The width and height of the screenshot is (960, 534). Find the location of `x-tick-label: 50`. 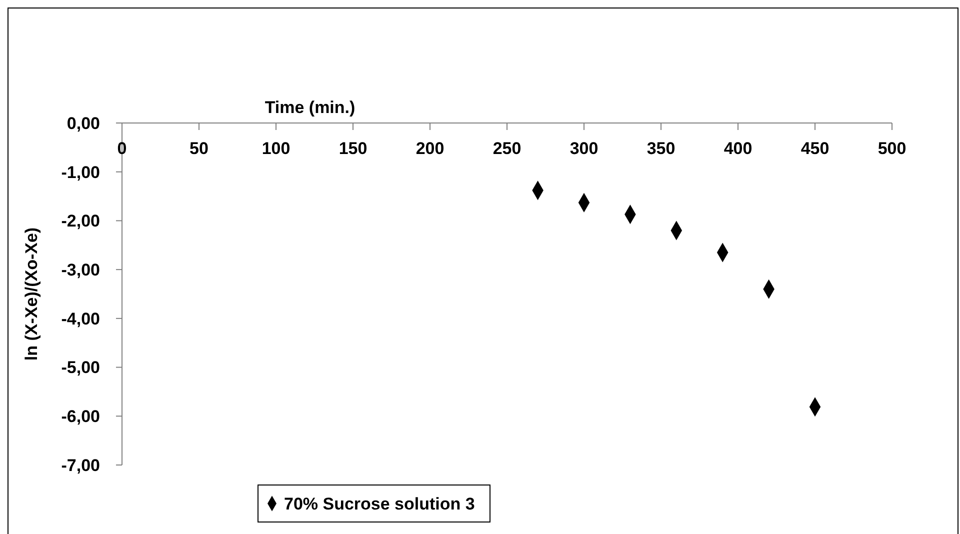

x-tick-label: 50 is located at coordinates (199, 148).